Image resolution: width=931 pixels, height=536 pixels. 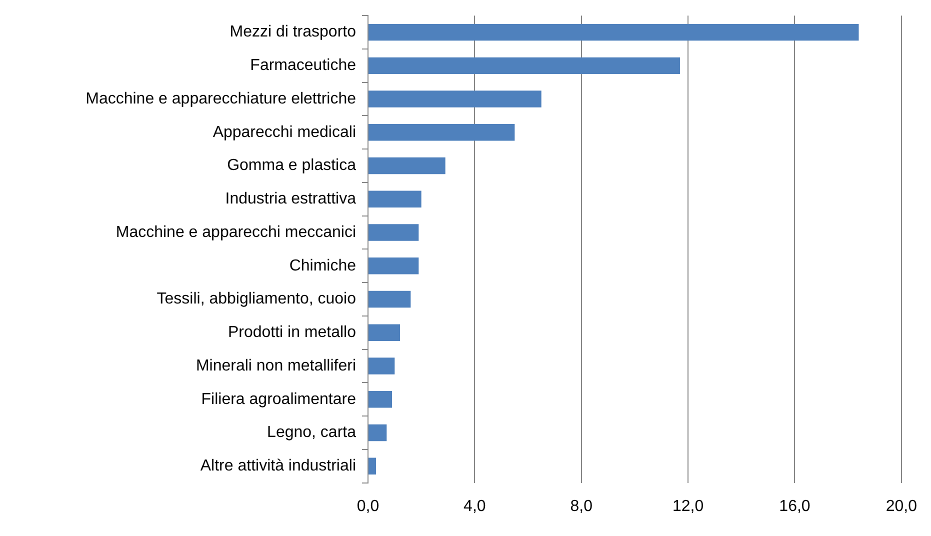 I want to click on y-tick-label: Tessili, abbigliamento, cuoio, so click(x=256, y=299).